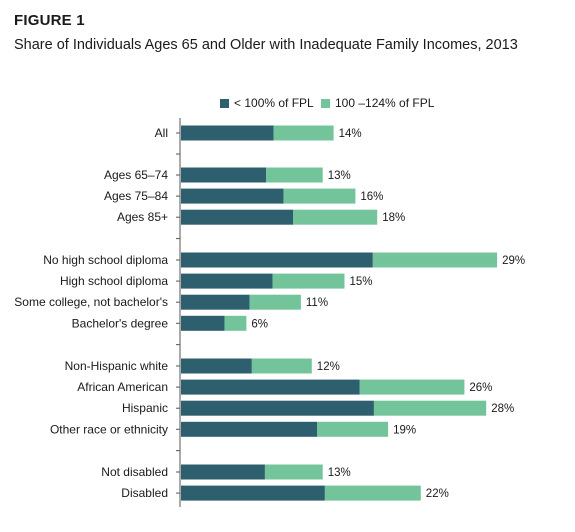  I want to click on total-data-label: 6%, so click(259, 324).